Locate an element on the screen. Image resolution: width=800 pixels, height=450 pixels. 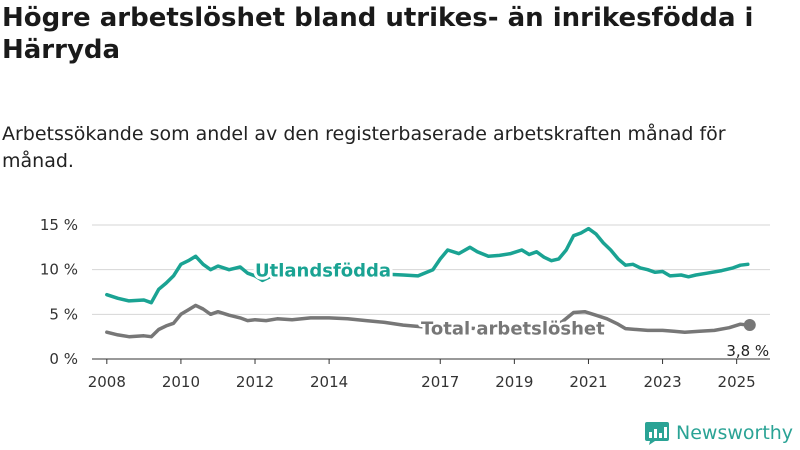
x-tick-label: 2019 is located at coordinates (514, 382).